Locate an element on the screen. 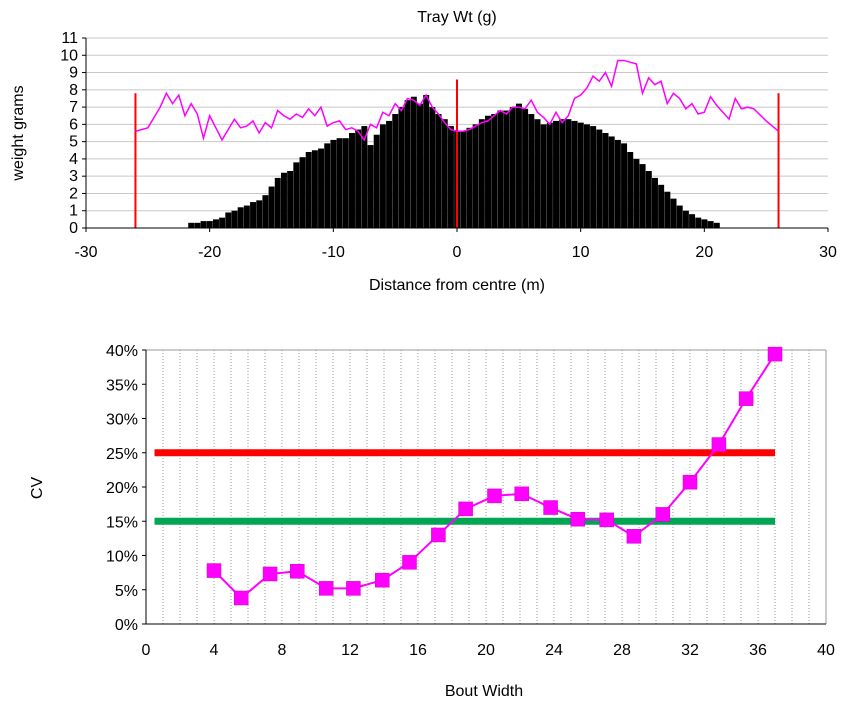 The width and height of the screenshot is (849, 702). chart2-x-tick-label: 4 is located at coordinates (214, 650).